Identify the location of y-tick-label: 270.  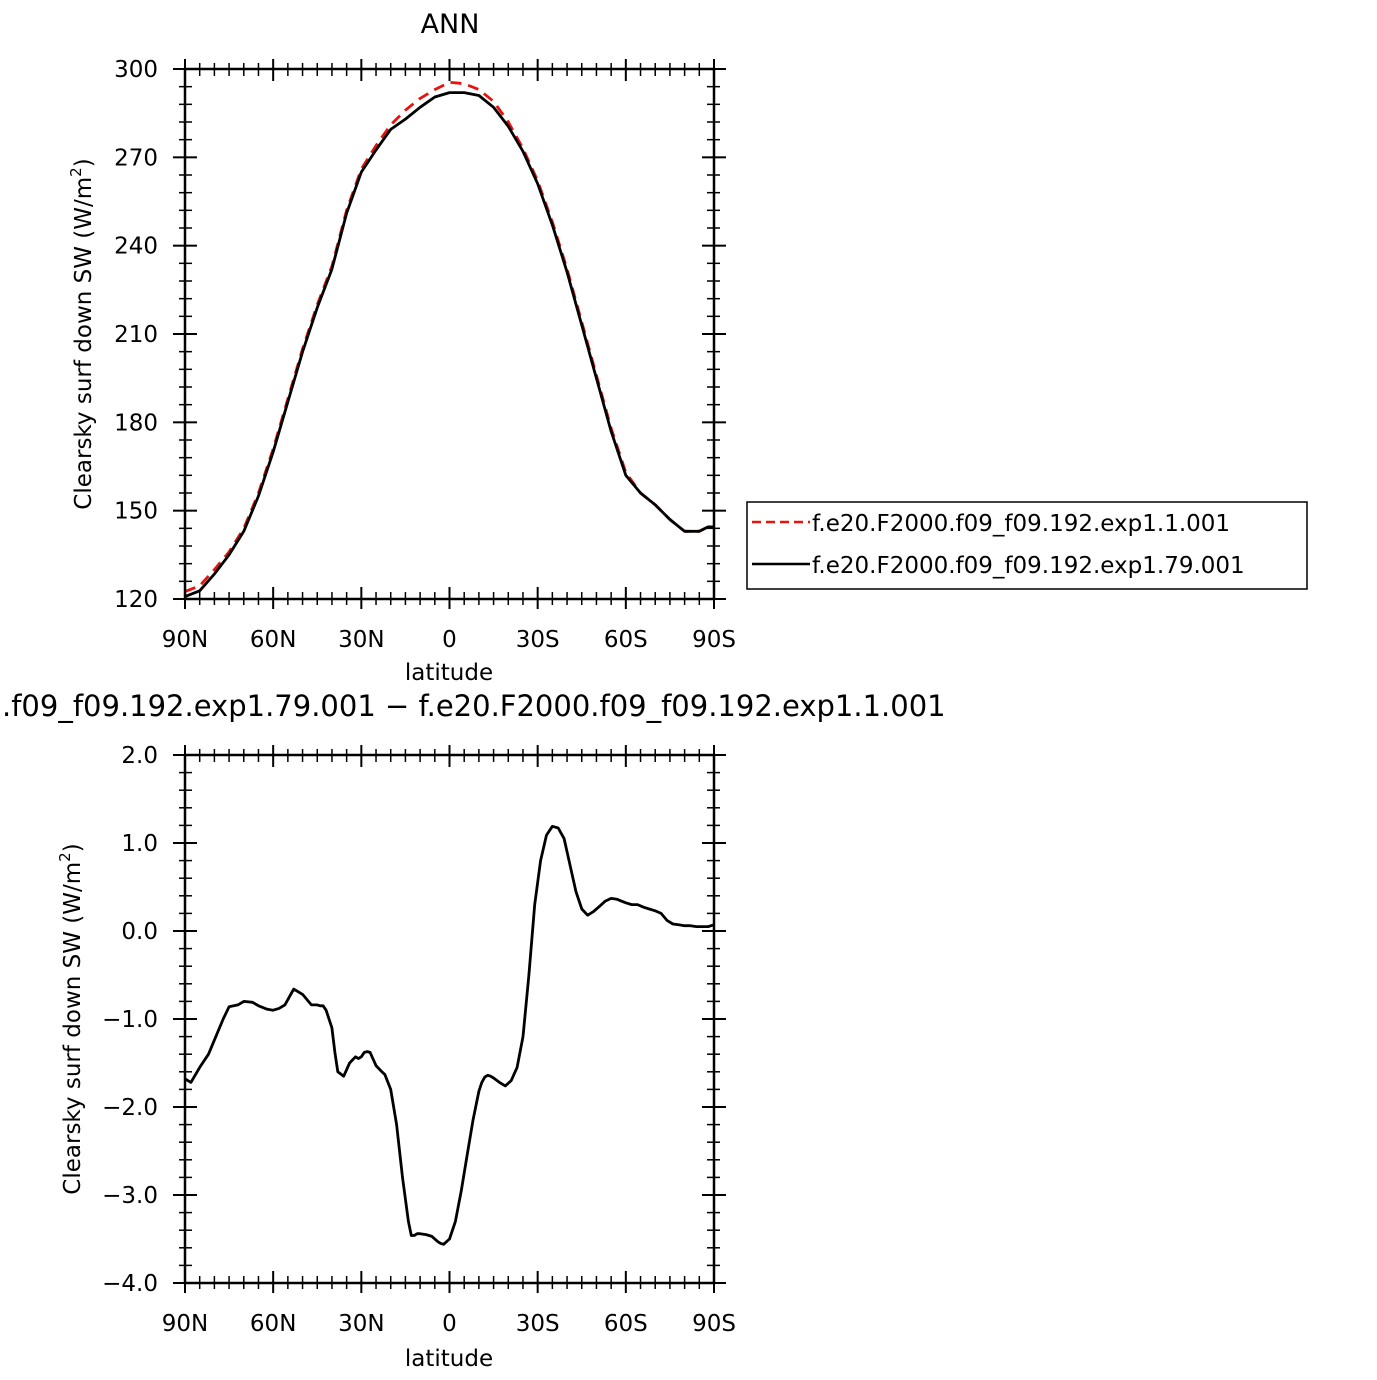
(136, 158).